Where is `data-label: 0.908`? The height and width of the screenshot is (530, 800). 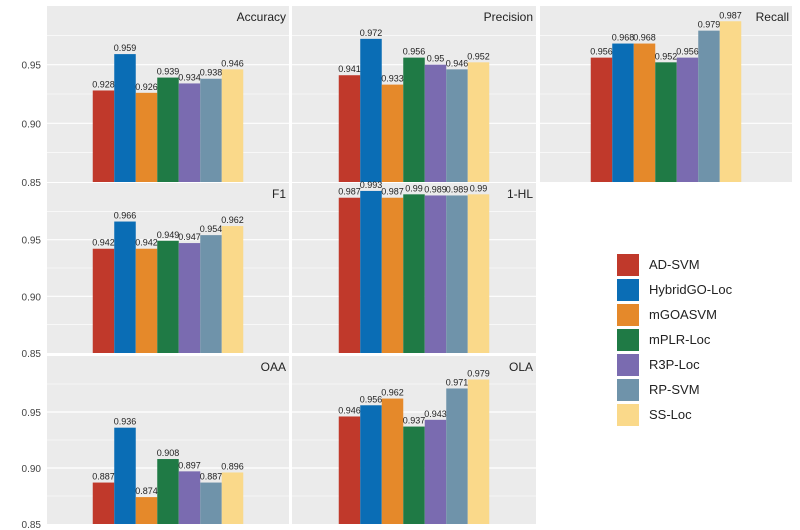
data-label: 0.908 is located at coordinates (168, 453).